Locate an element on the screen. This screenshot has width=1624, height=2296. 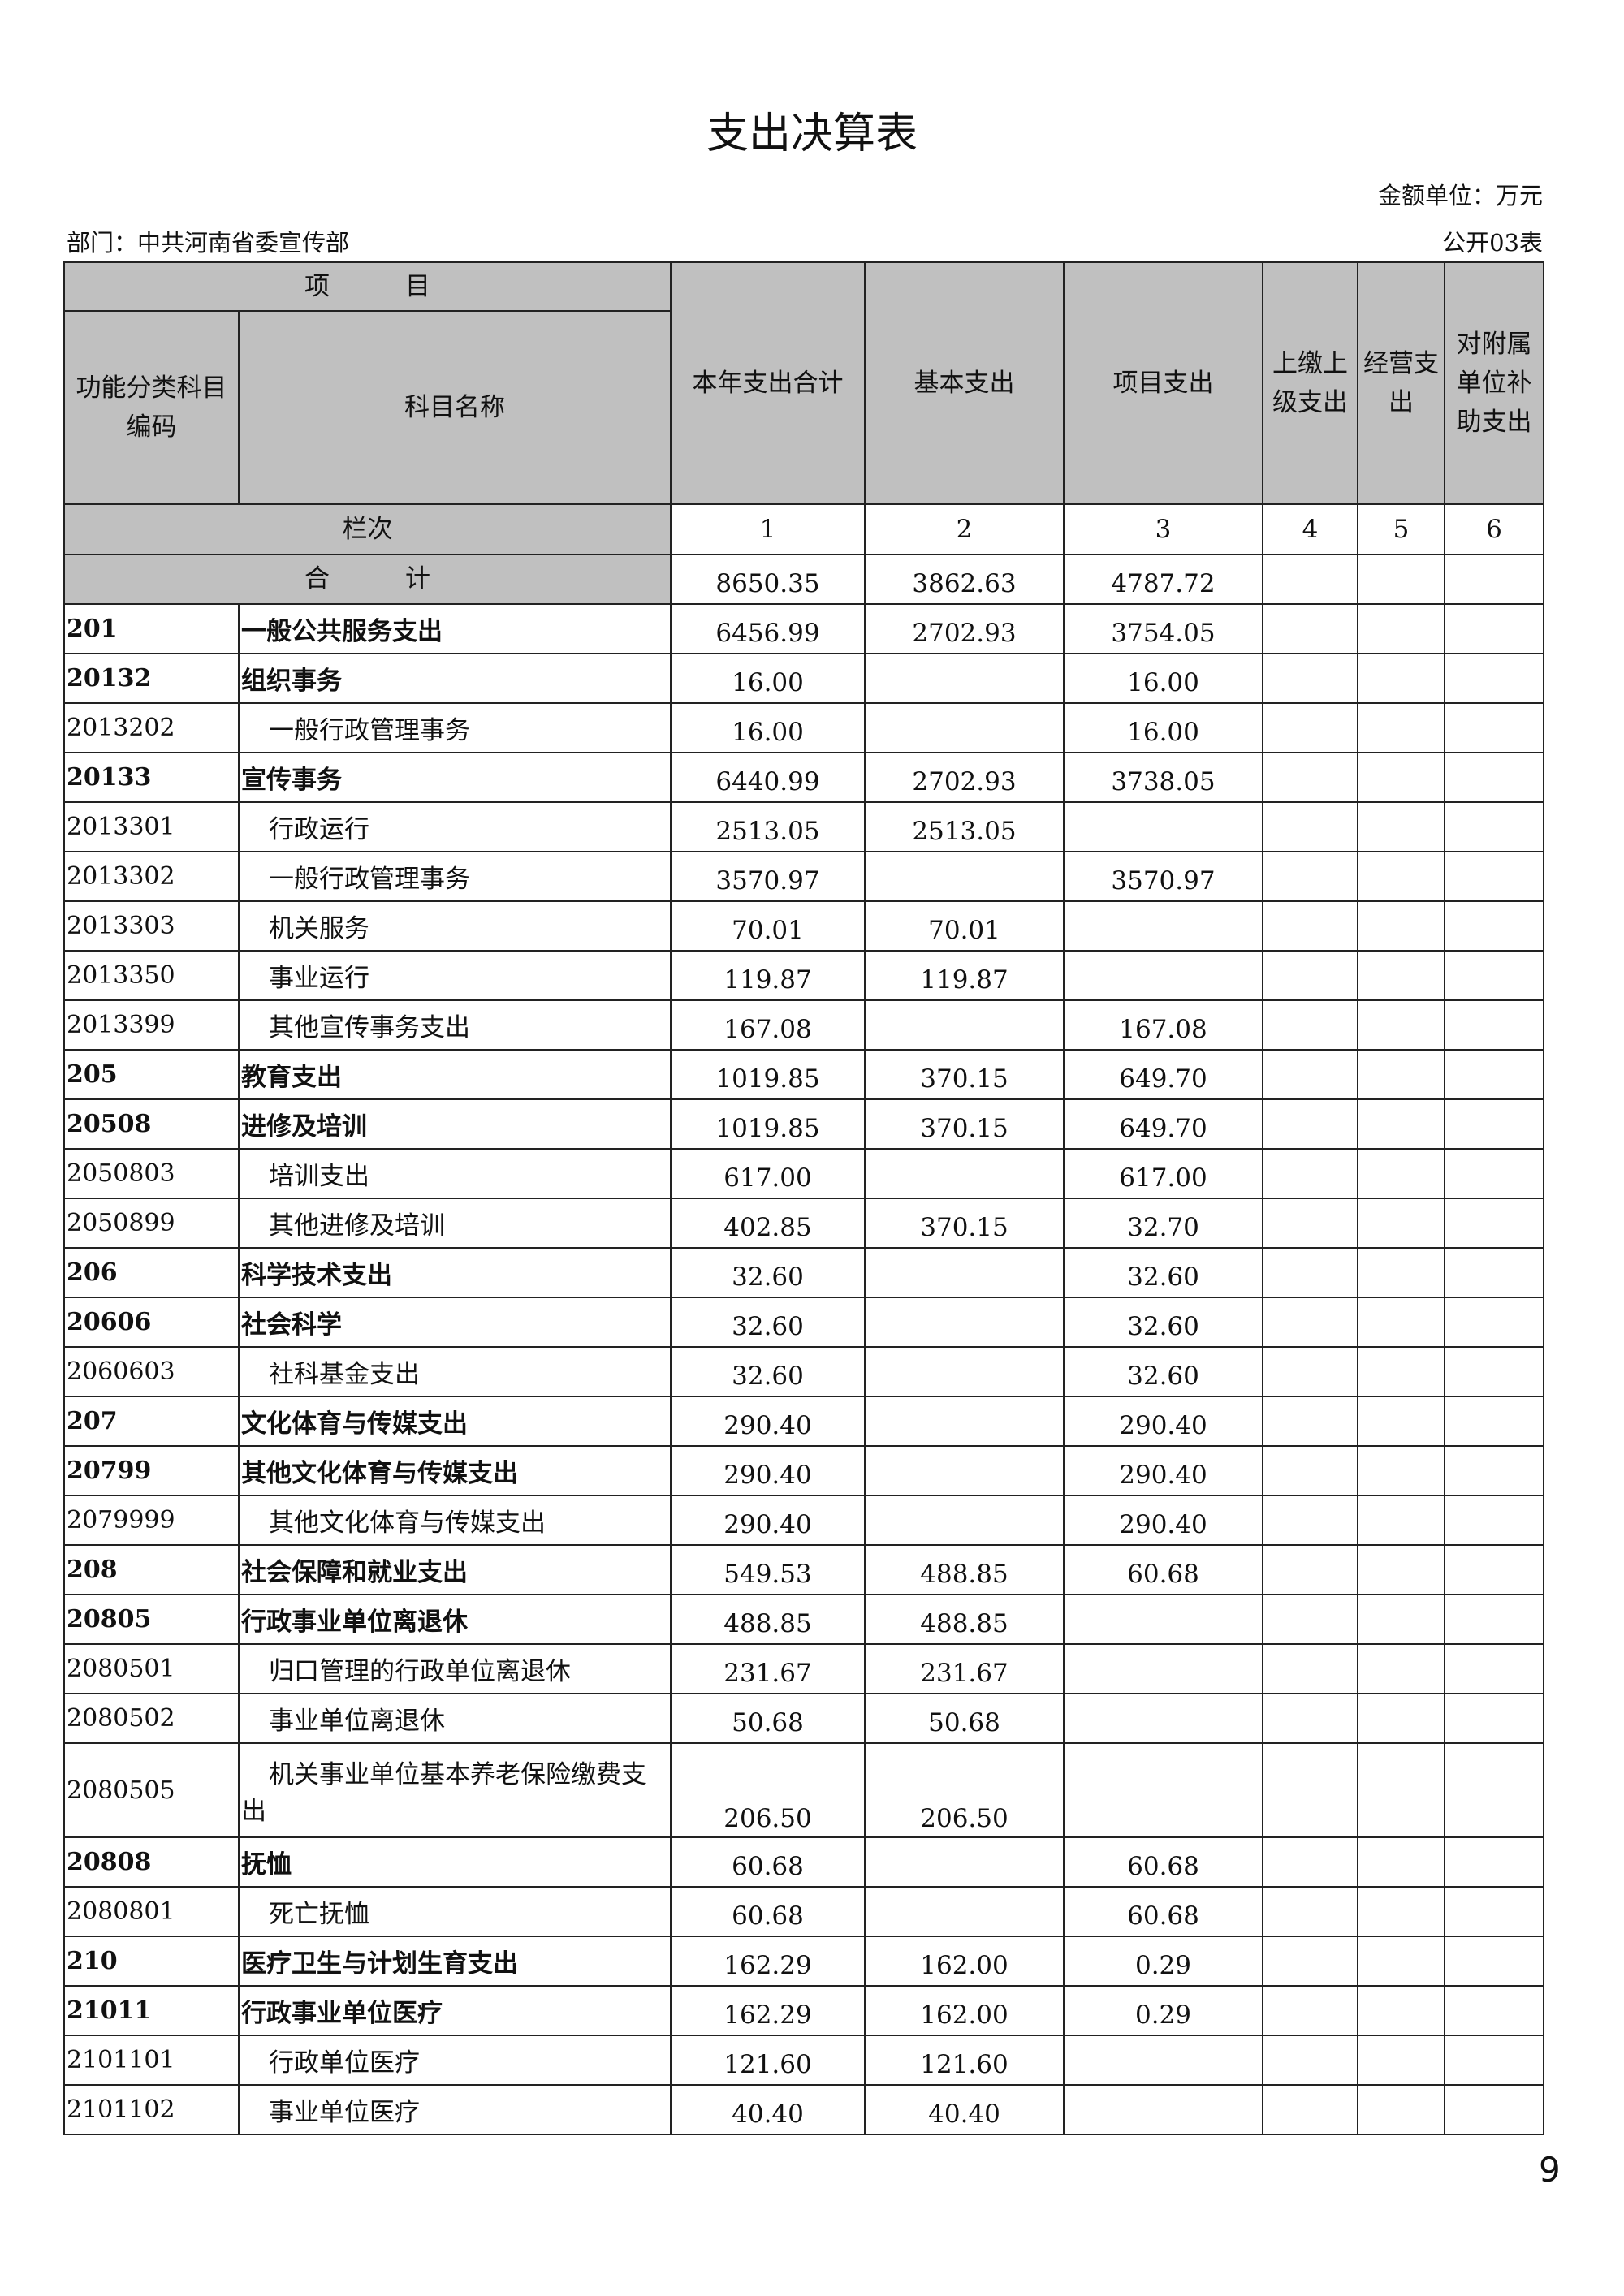
header-name: 科目名称 is located at coordinates (455, 408).